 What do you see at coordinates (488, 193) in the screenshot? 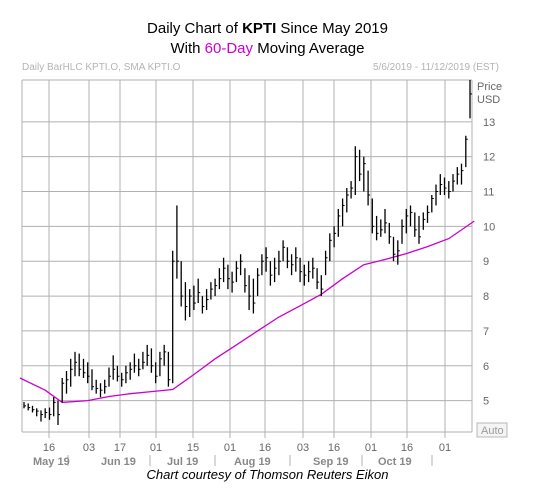
I see `y-tick-label-11: 11` at bounding box center [488, 193].